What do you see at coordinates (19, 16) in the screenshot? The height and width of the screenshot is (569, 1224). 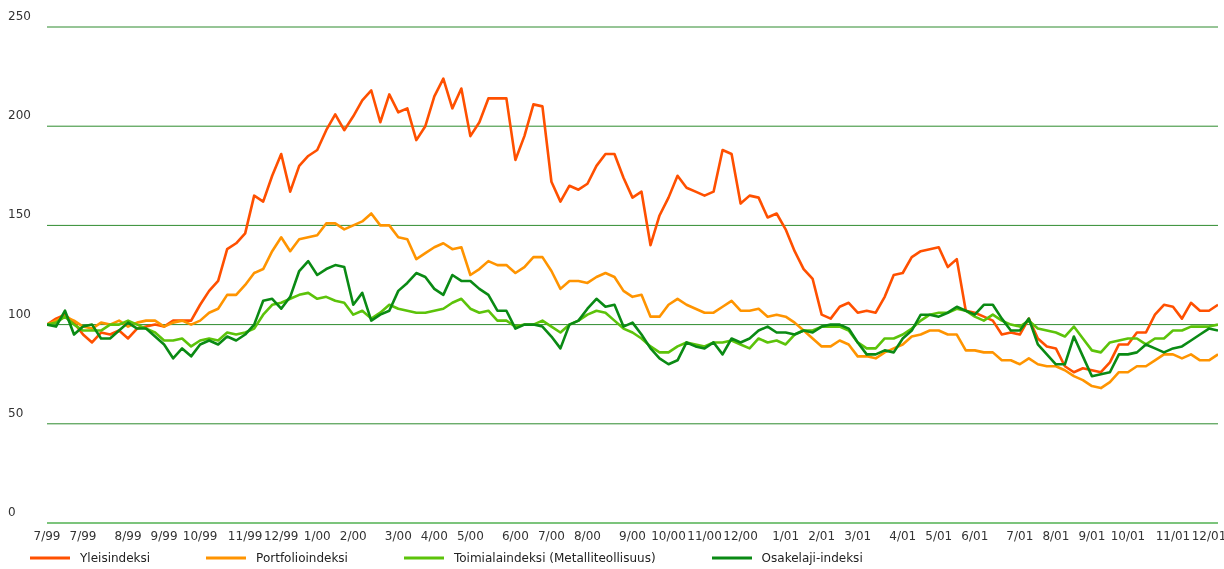 I see `y-tick-label: 250` at bounding box center [19, 16].